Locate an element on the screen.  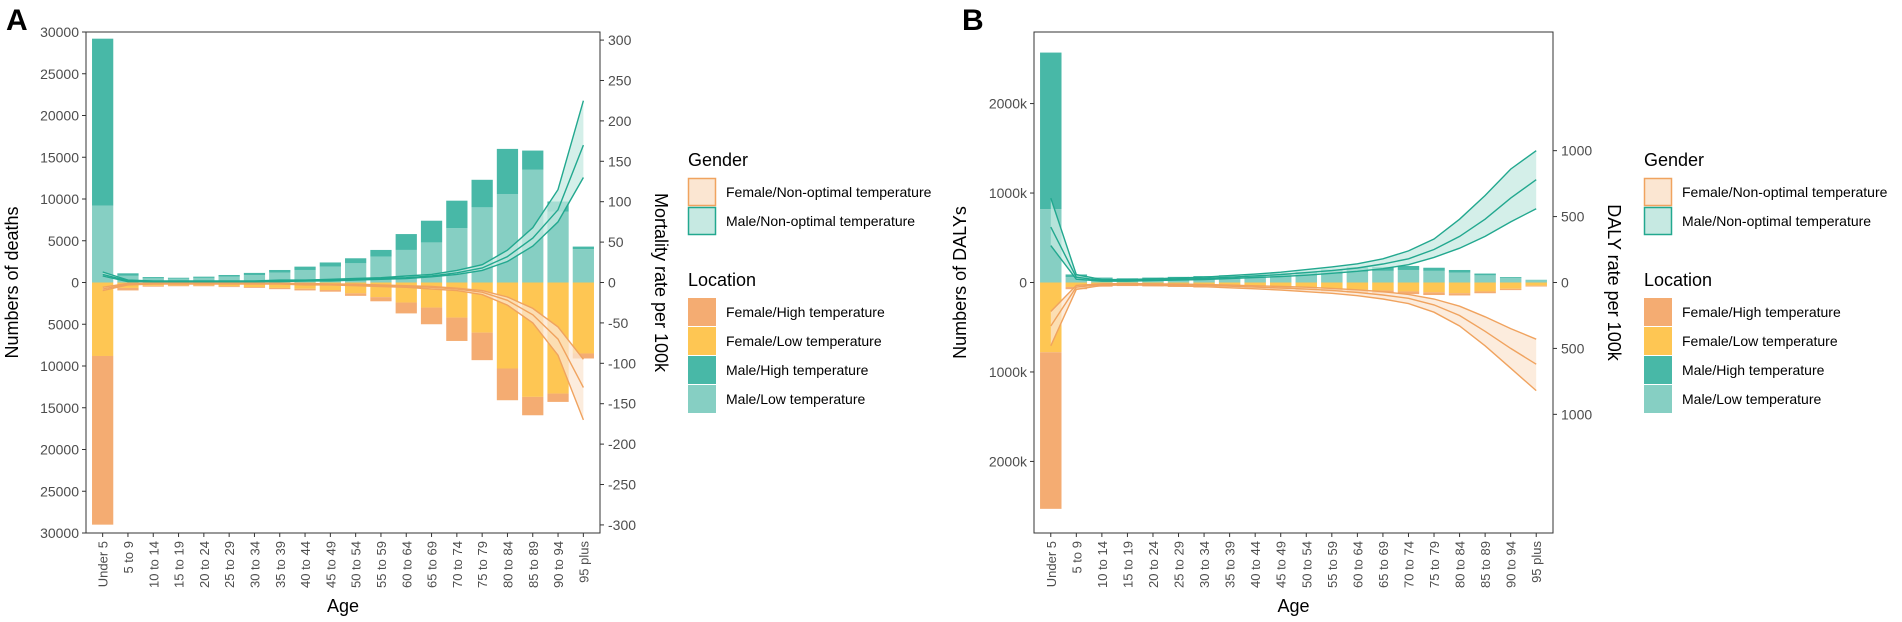
panel-b-male-rate-upper is located at coordinates (1293, 215).